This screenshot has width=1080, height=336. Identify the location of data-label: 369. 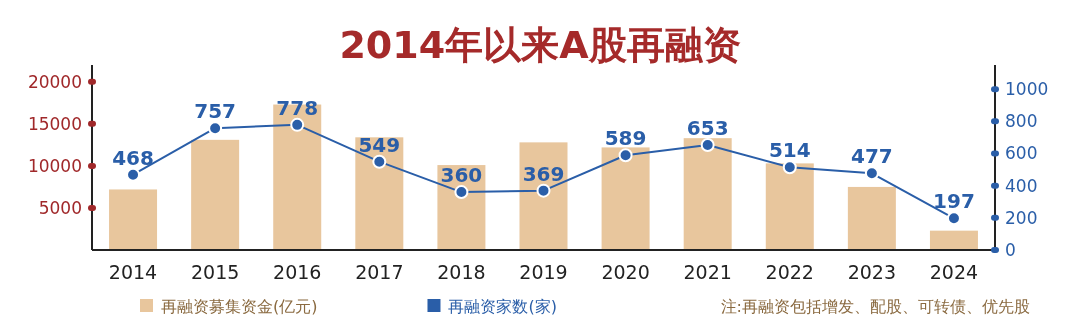
(543, 173).